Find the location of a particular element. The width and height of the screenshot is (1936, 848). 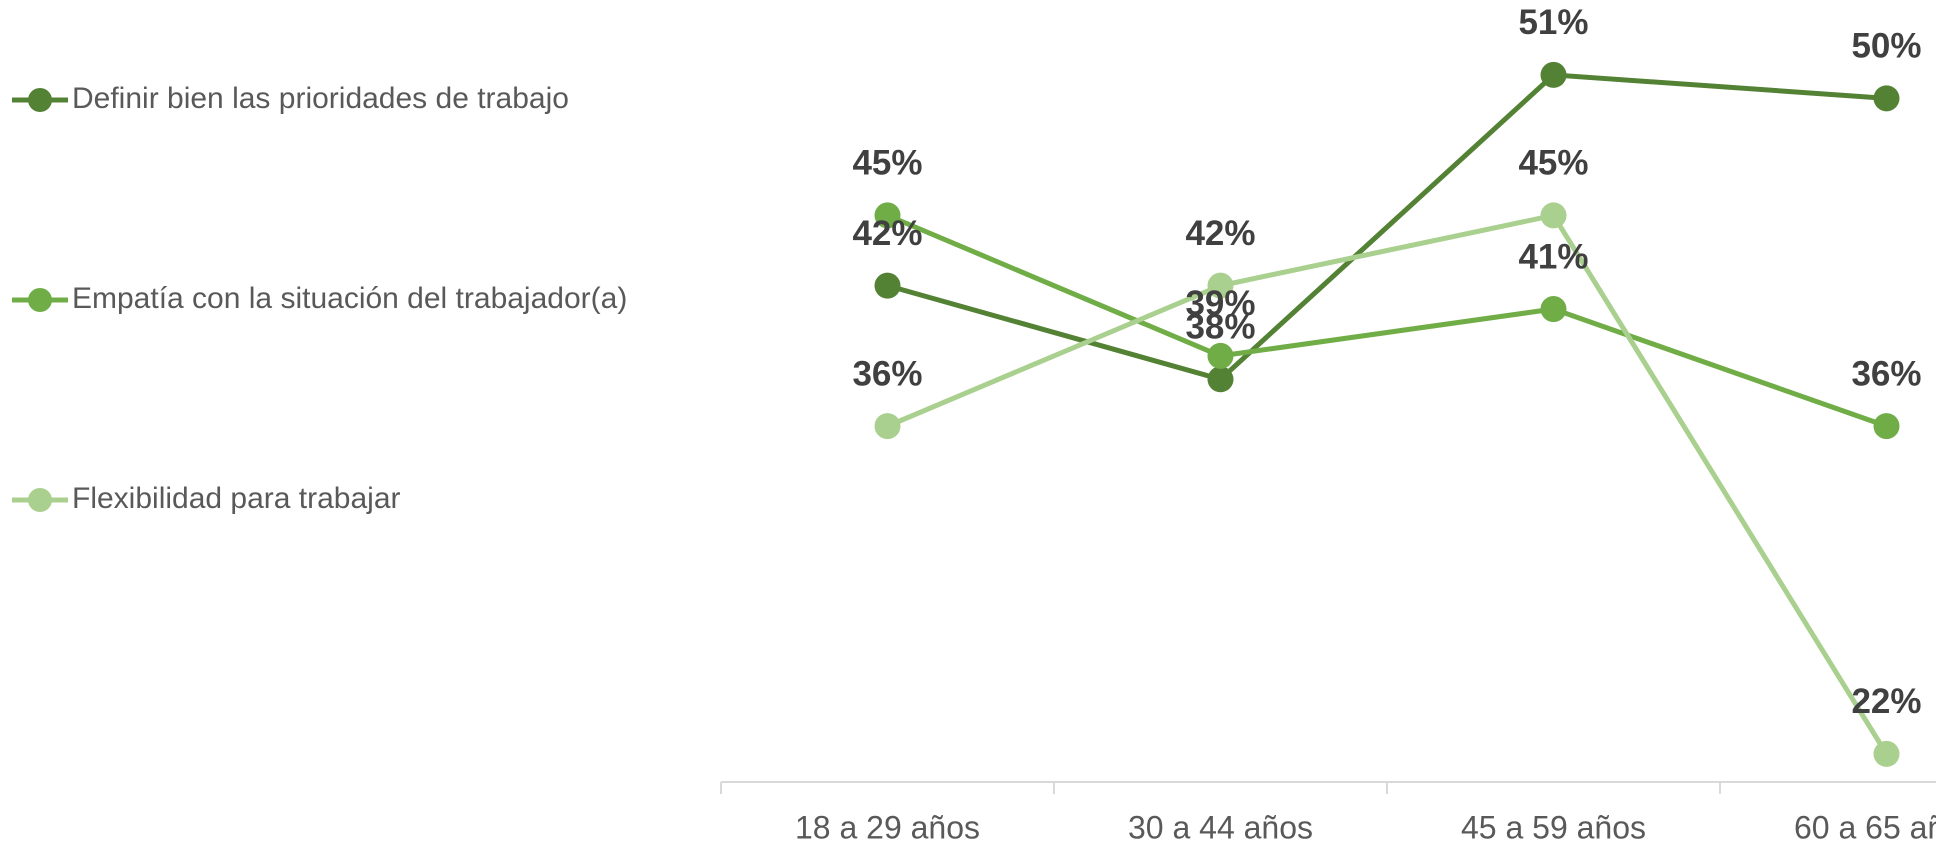

data-label: 38% is located at coordinates (1220, 327).